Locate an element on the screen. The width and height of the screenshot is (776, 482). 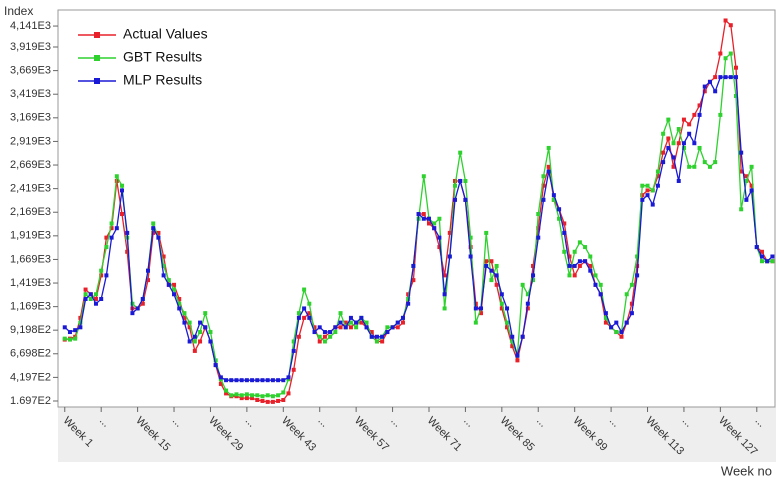
y-tick-label: 1,419E3 is located at coordinates (30, 283).